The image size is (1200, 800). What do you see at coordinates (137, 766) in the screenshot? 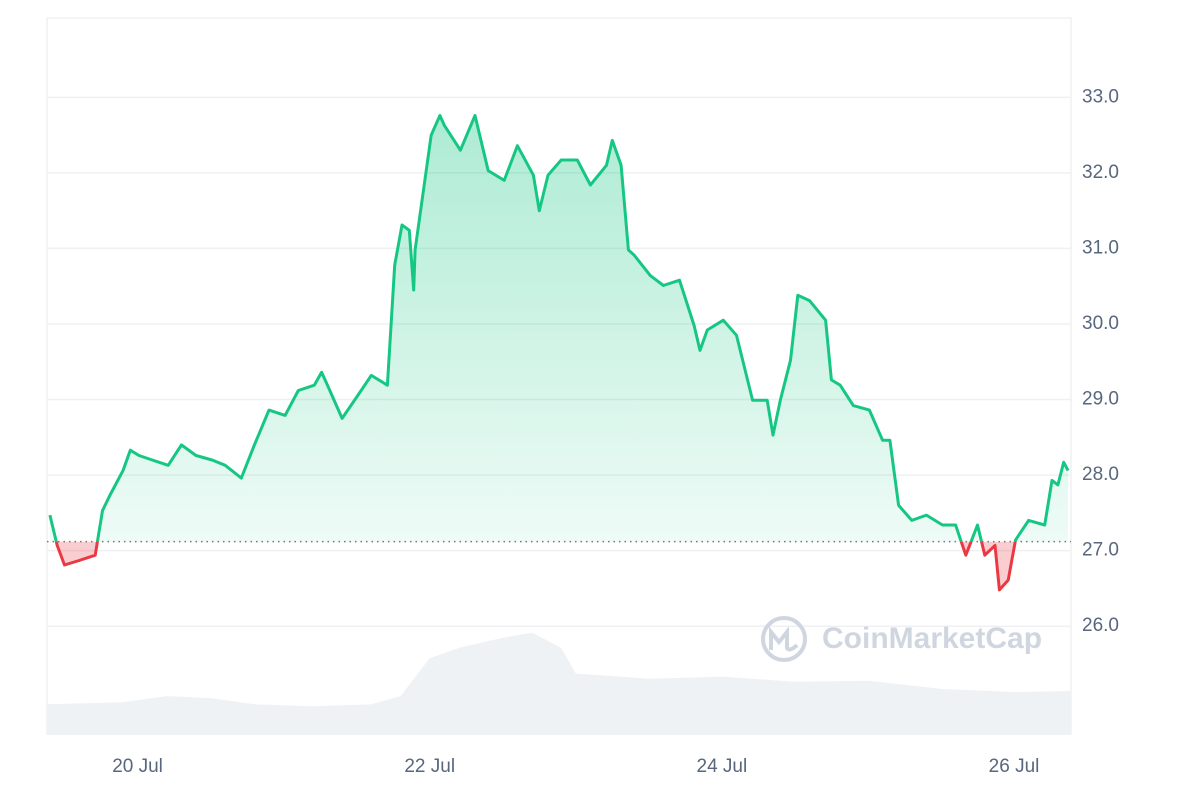
I see `x-tick-label: 20 Jul` at bounding box center [137, 766].